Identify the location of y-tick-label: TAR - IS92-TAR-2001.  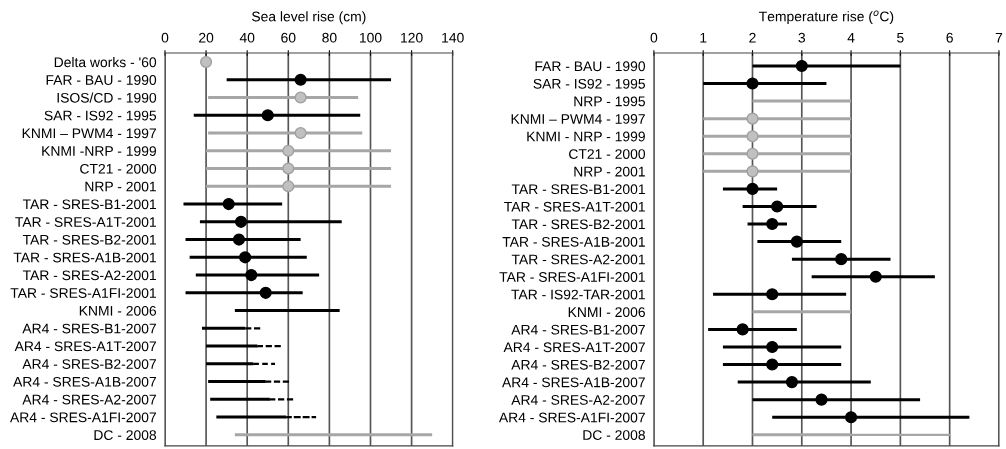
(578, 294).